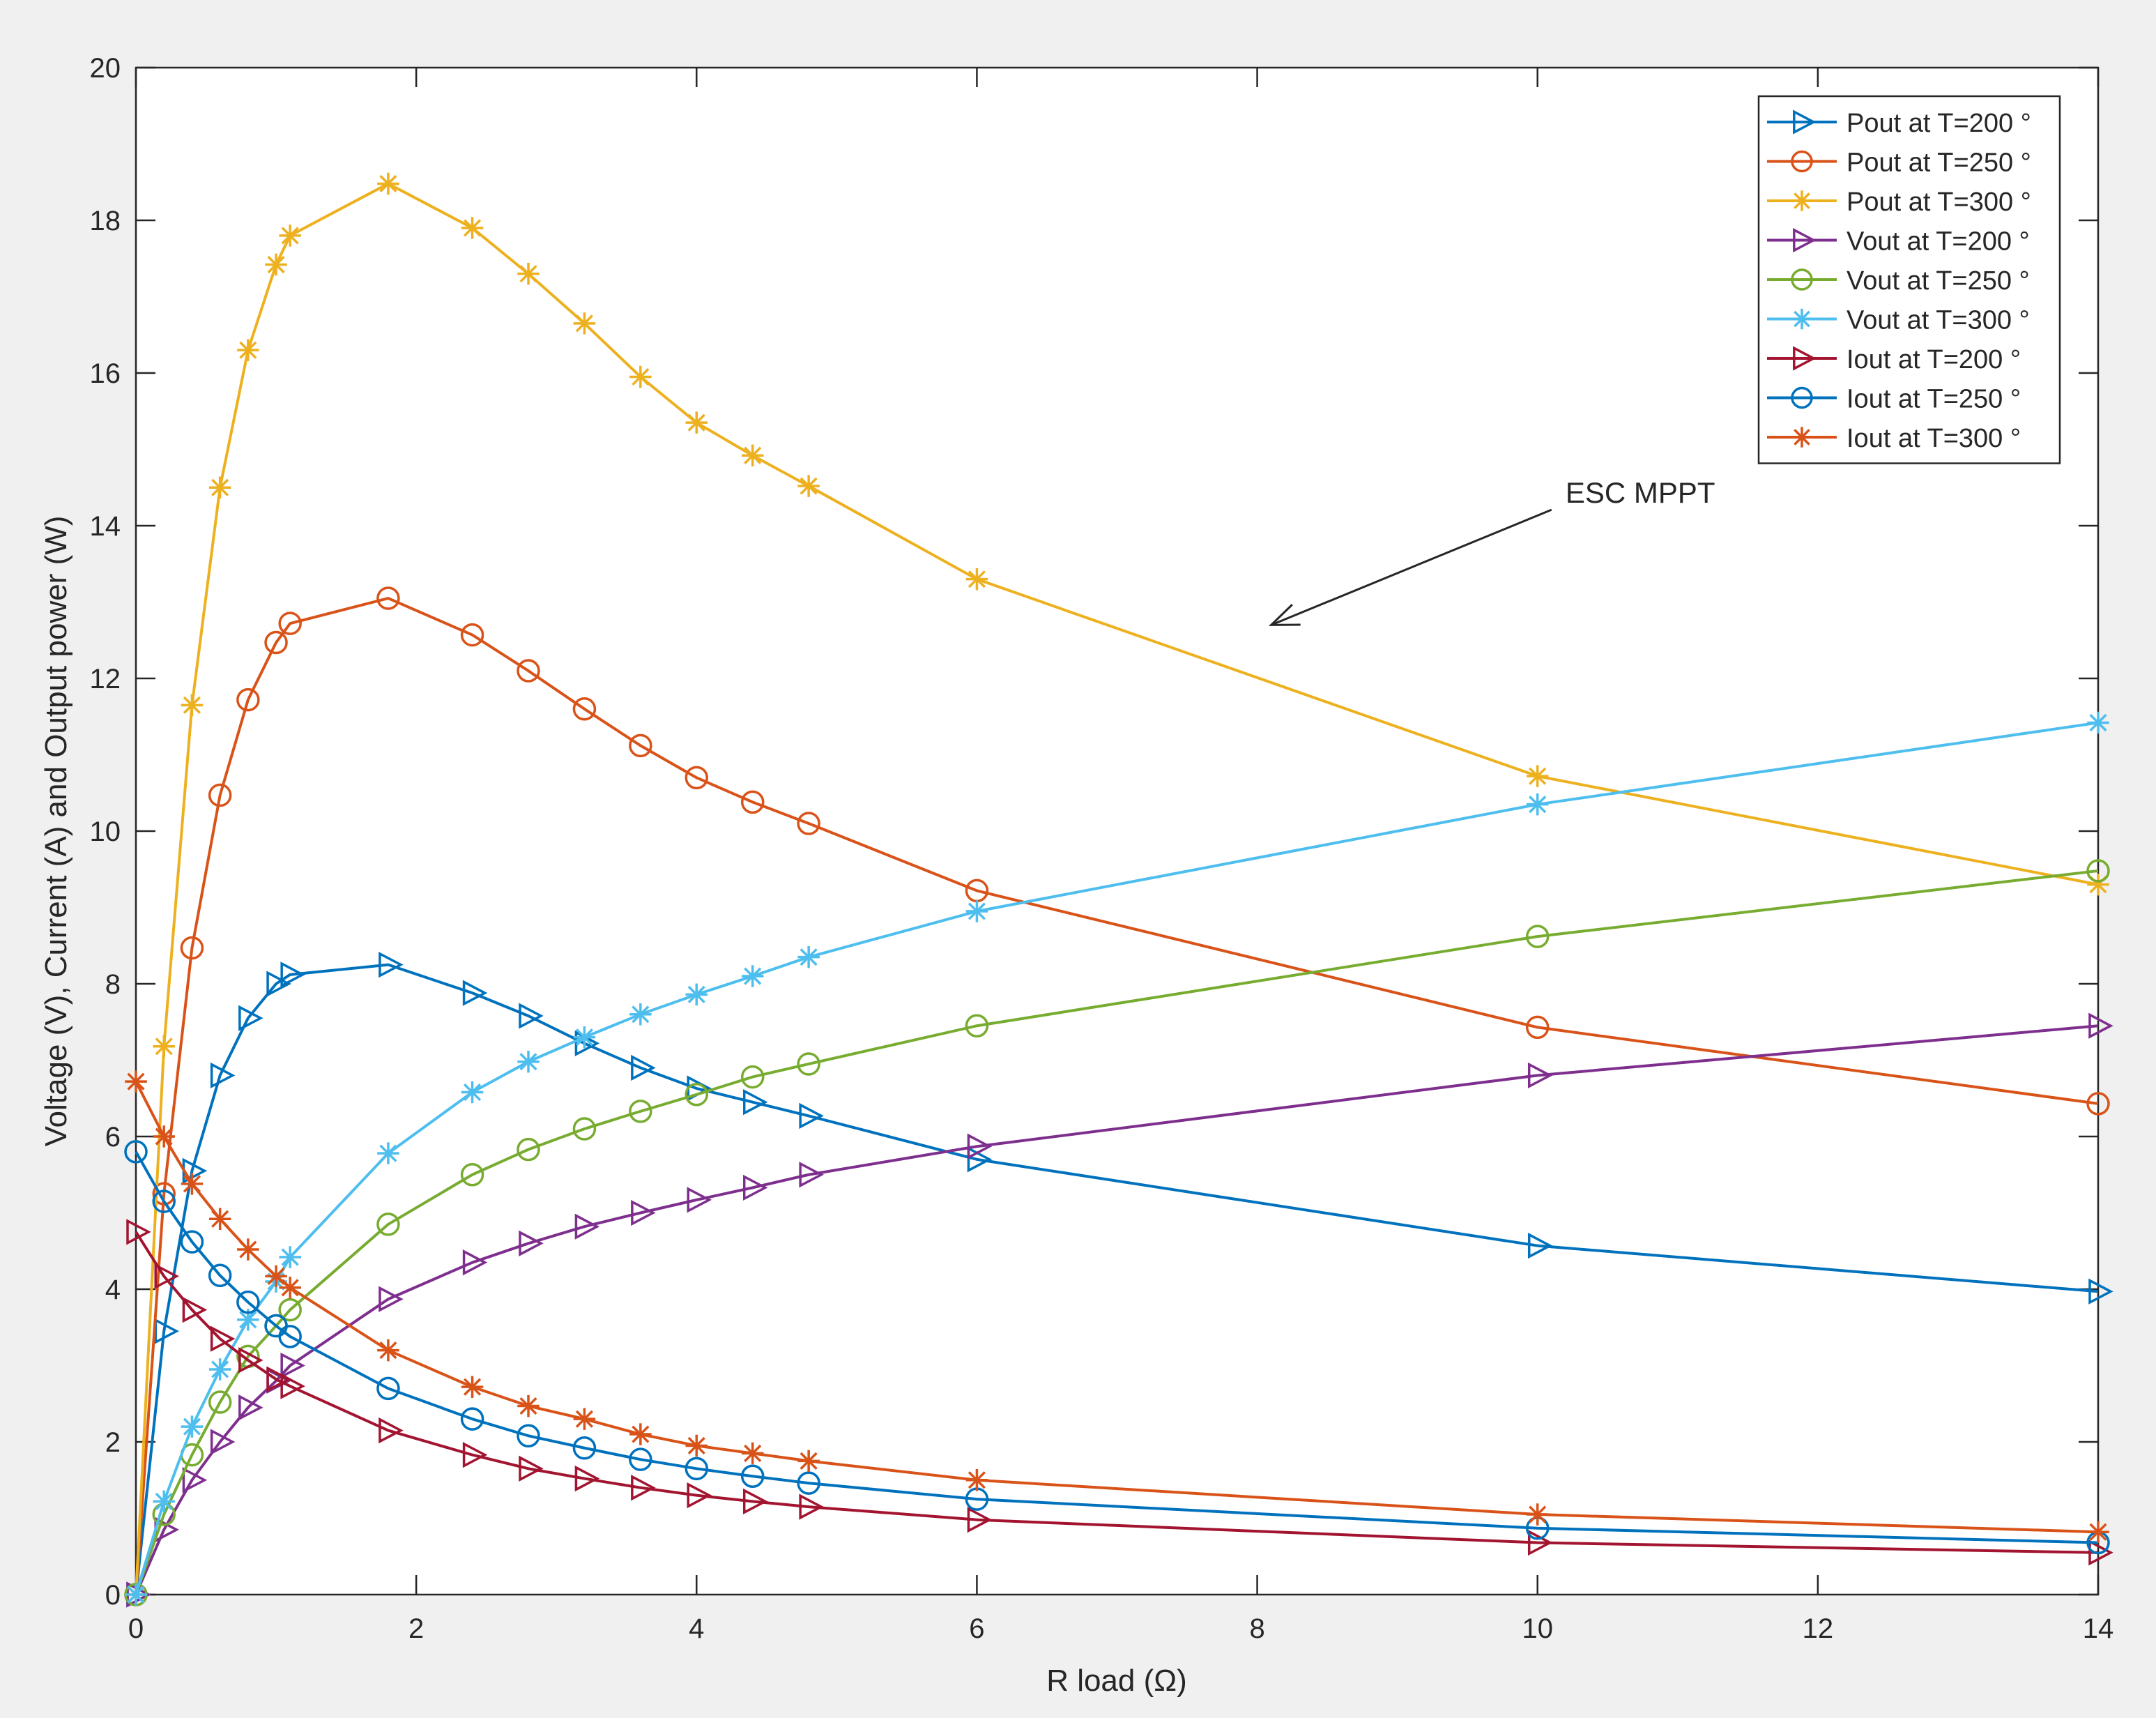 This screenshot has width=2156, height=1718. What do you see at coordinates (1412, 567) in the screenshot?
I see `annotation-arrow` at bounding box center [1412, 567].